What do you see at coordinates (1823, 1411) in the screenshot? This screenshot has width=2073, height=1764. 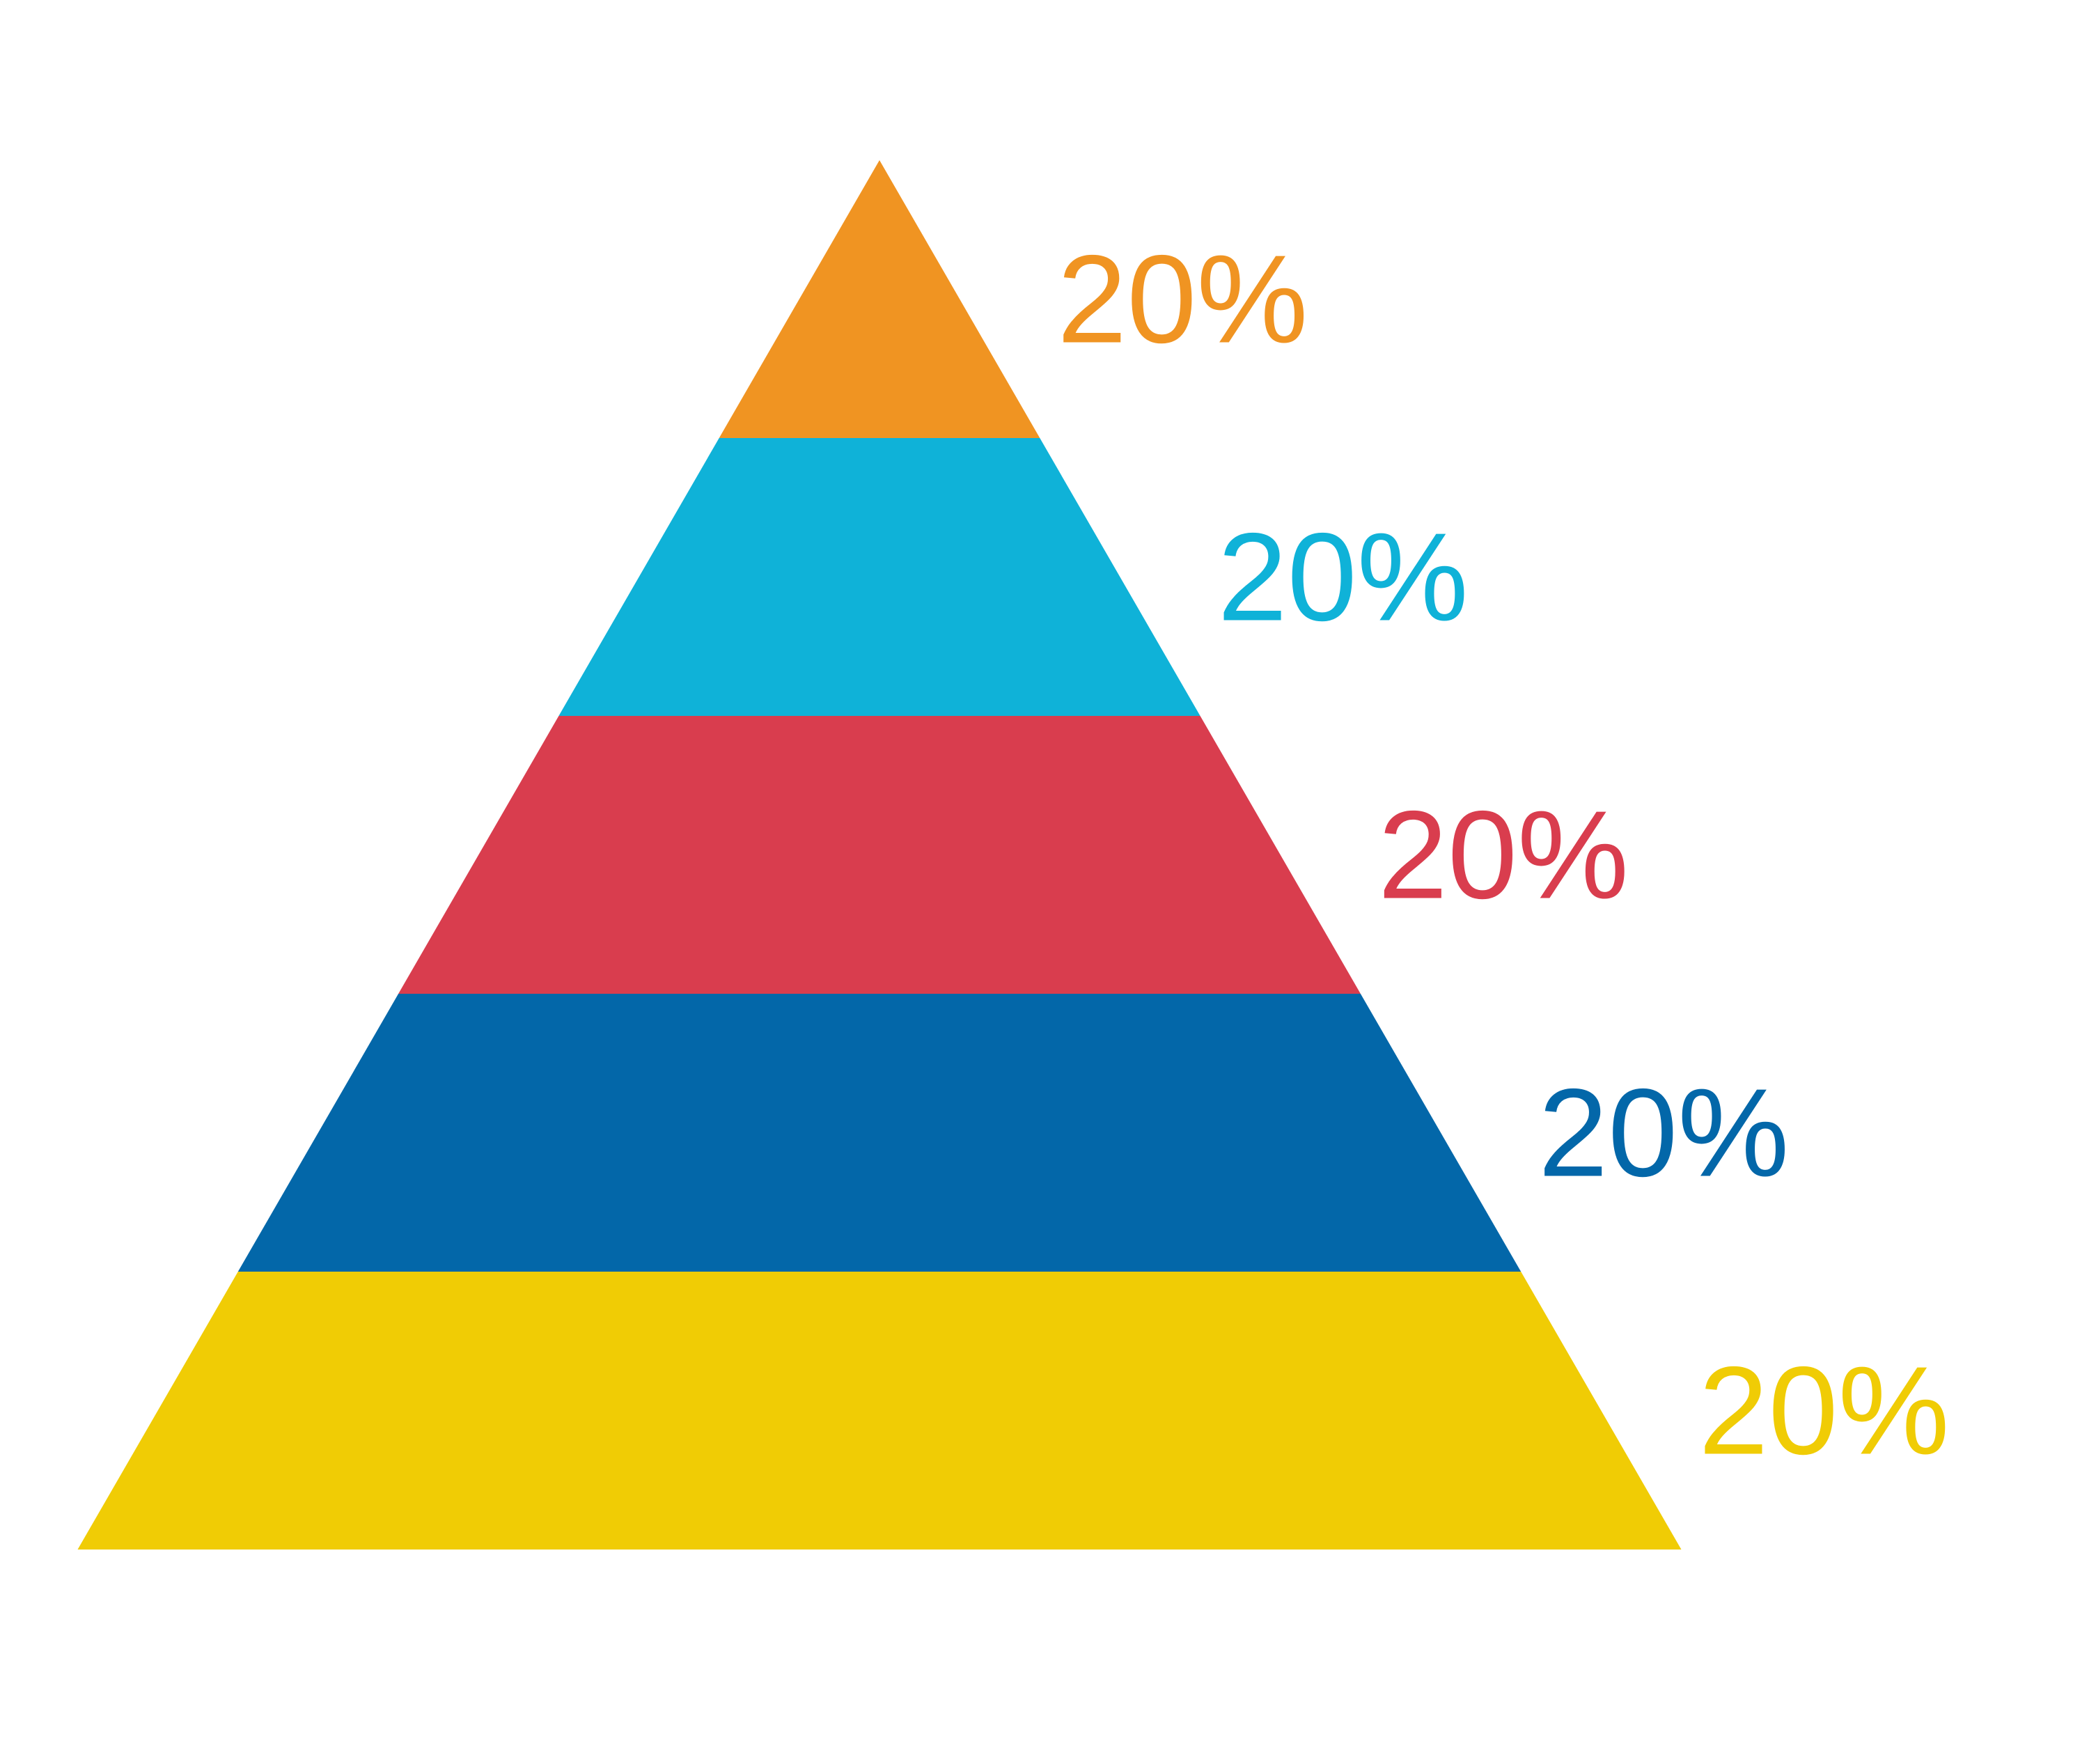 I see `pyramid-label-5: 20%` at bounding box center [1823, 1411].